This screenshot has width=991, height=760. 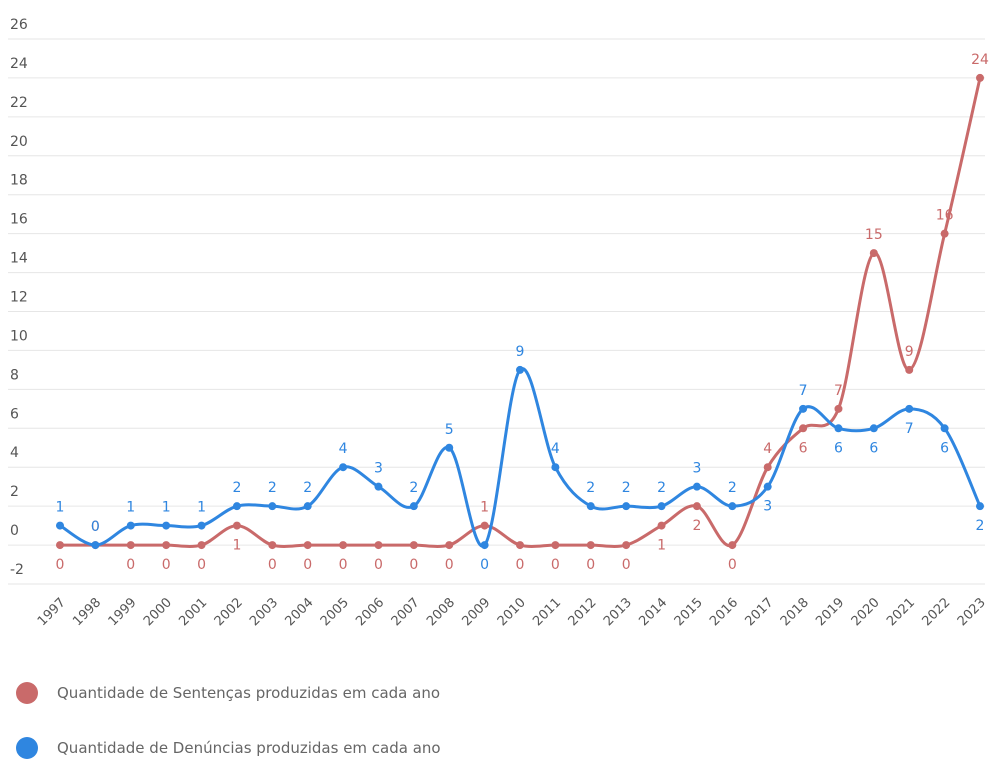 What do you see at coordinates (972, 612) in the screenshot?
I see `x-tick-label: 2023` at bounding box center [972, 612].